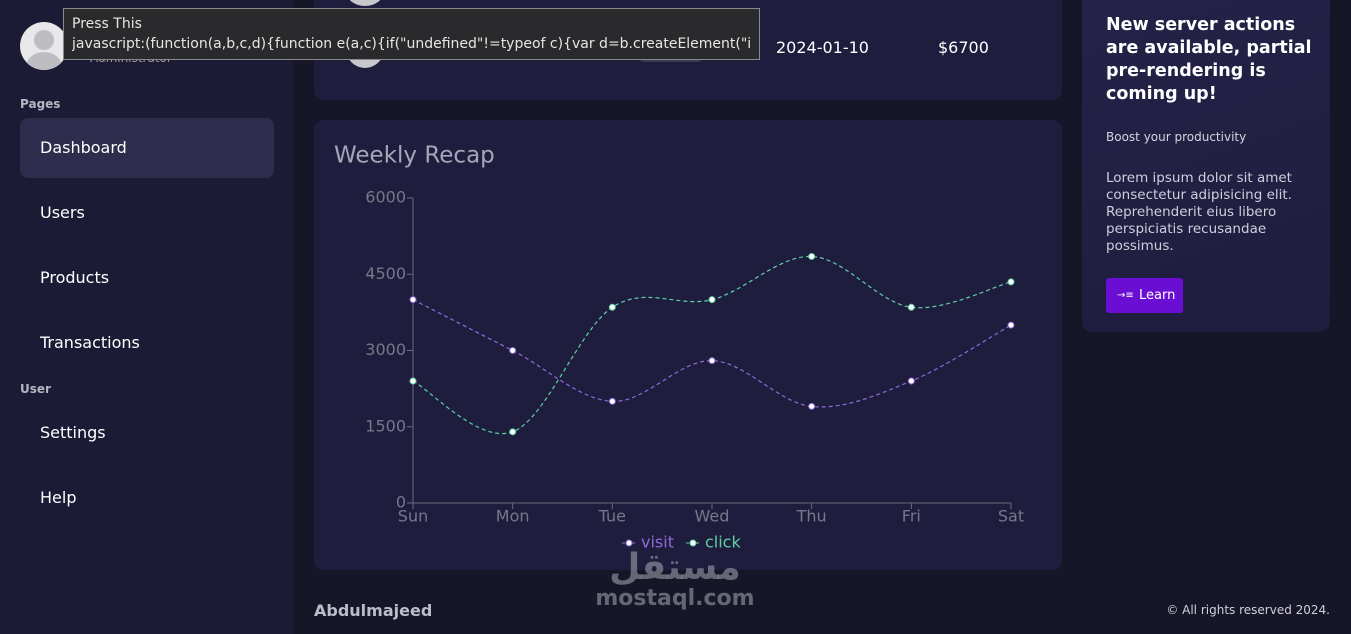 This screenshot has height=634, width=1351. Describe the element at coordinates (413, 516) in the screenshot. I see `x-tick-label: Sun` at that location.